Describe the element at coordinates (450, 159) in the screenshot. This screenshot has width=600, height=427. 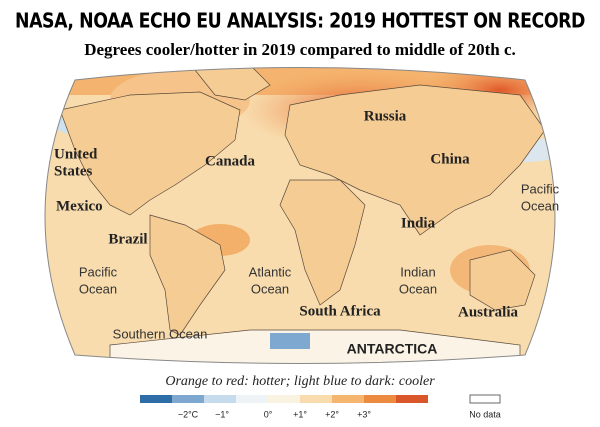
I see `map-label: China` at that location.